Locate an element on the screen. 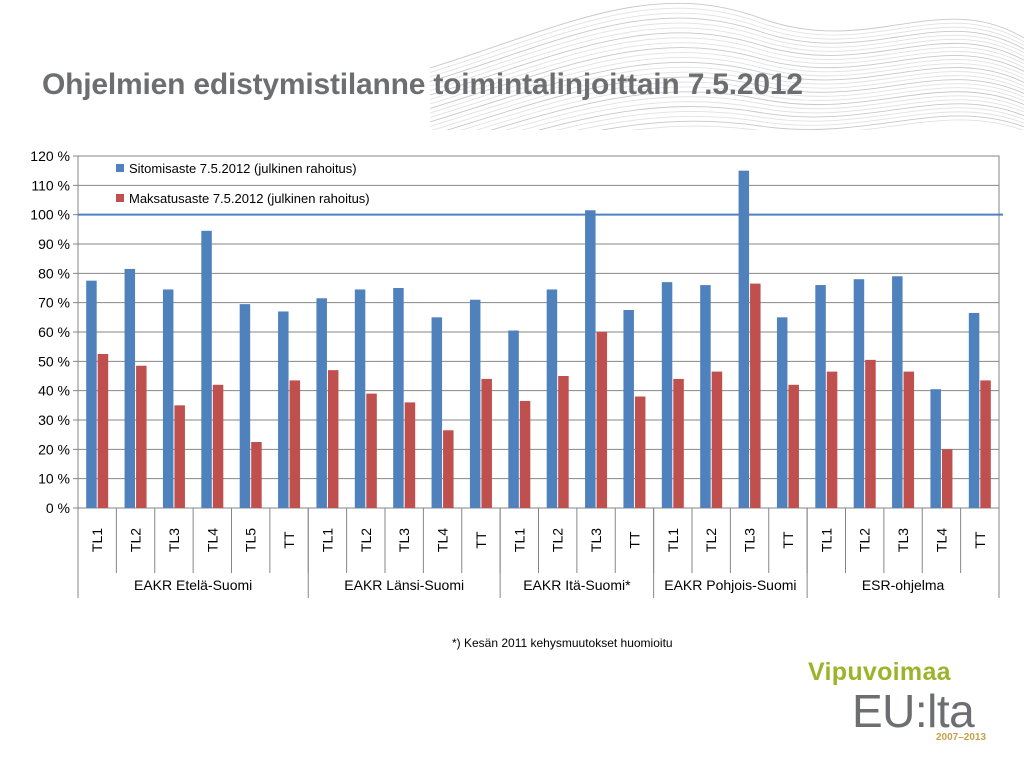 The image size is (1024, 768). y-tick-label: 90 % is located at coordinates (54, 244).